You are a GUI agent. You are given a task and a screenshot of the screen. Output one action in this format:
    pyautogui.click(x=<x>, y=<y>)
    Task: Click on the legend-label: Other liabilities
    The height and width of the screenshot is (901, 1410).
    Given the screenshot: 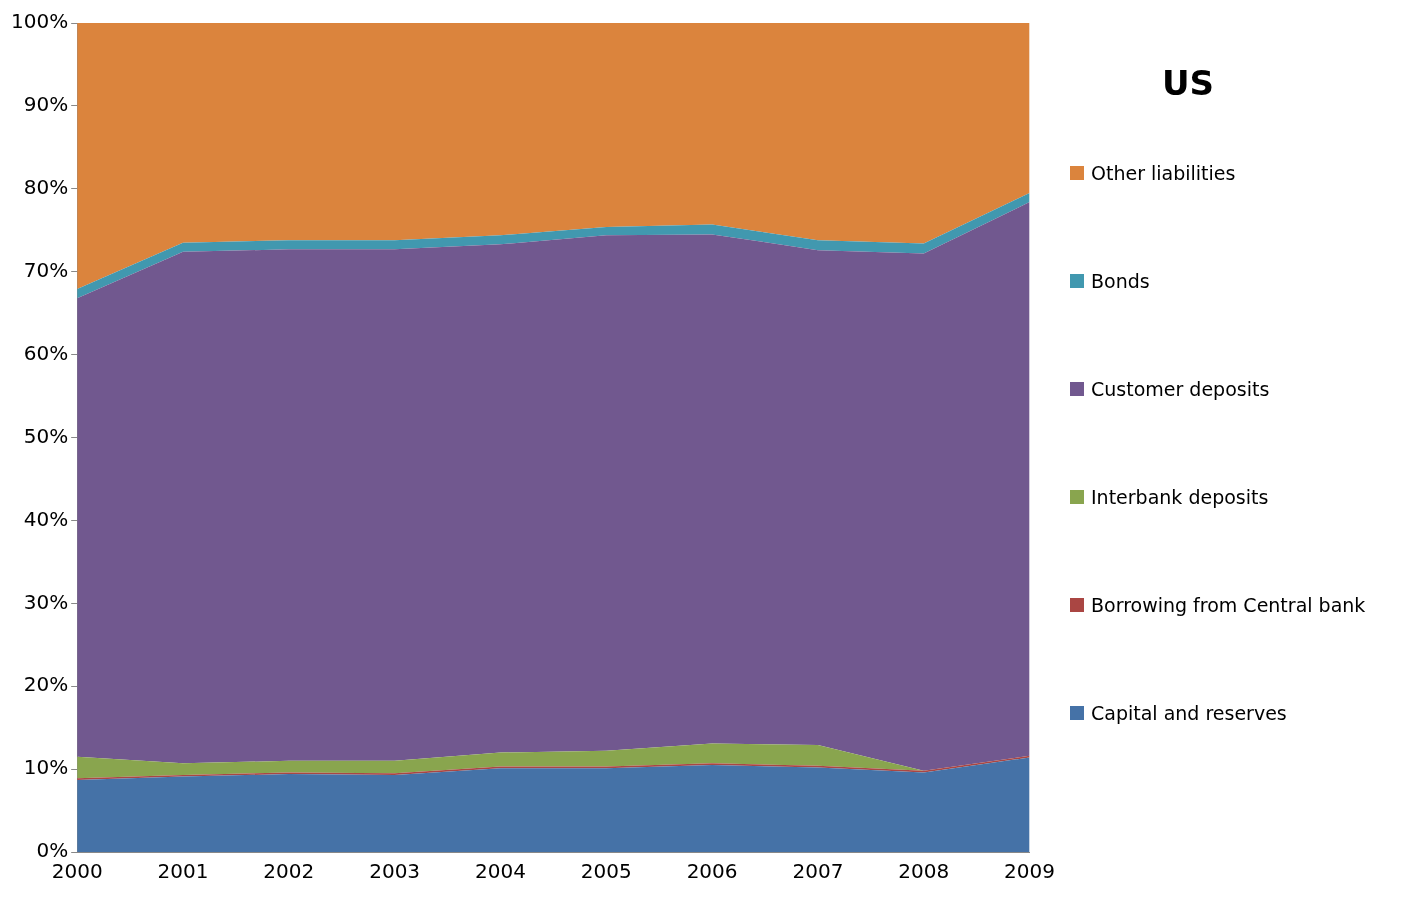 What is the action you would take?
    pyautogui.click(x=1163, y=173)
    